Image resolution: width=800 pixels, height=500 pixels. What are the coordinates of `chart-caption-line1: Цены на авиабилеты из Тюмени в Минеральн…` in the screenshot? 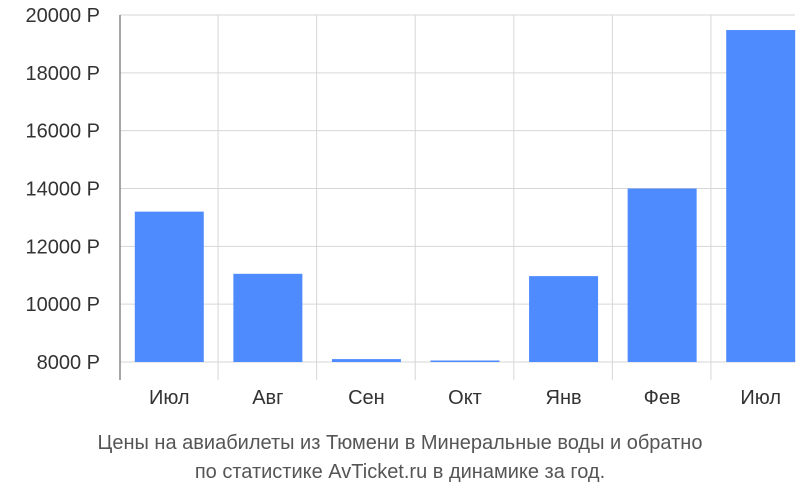 It's located at (400, 443).